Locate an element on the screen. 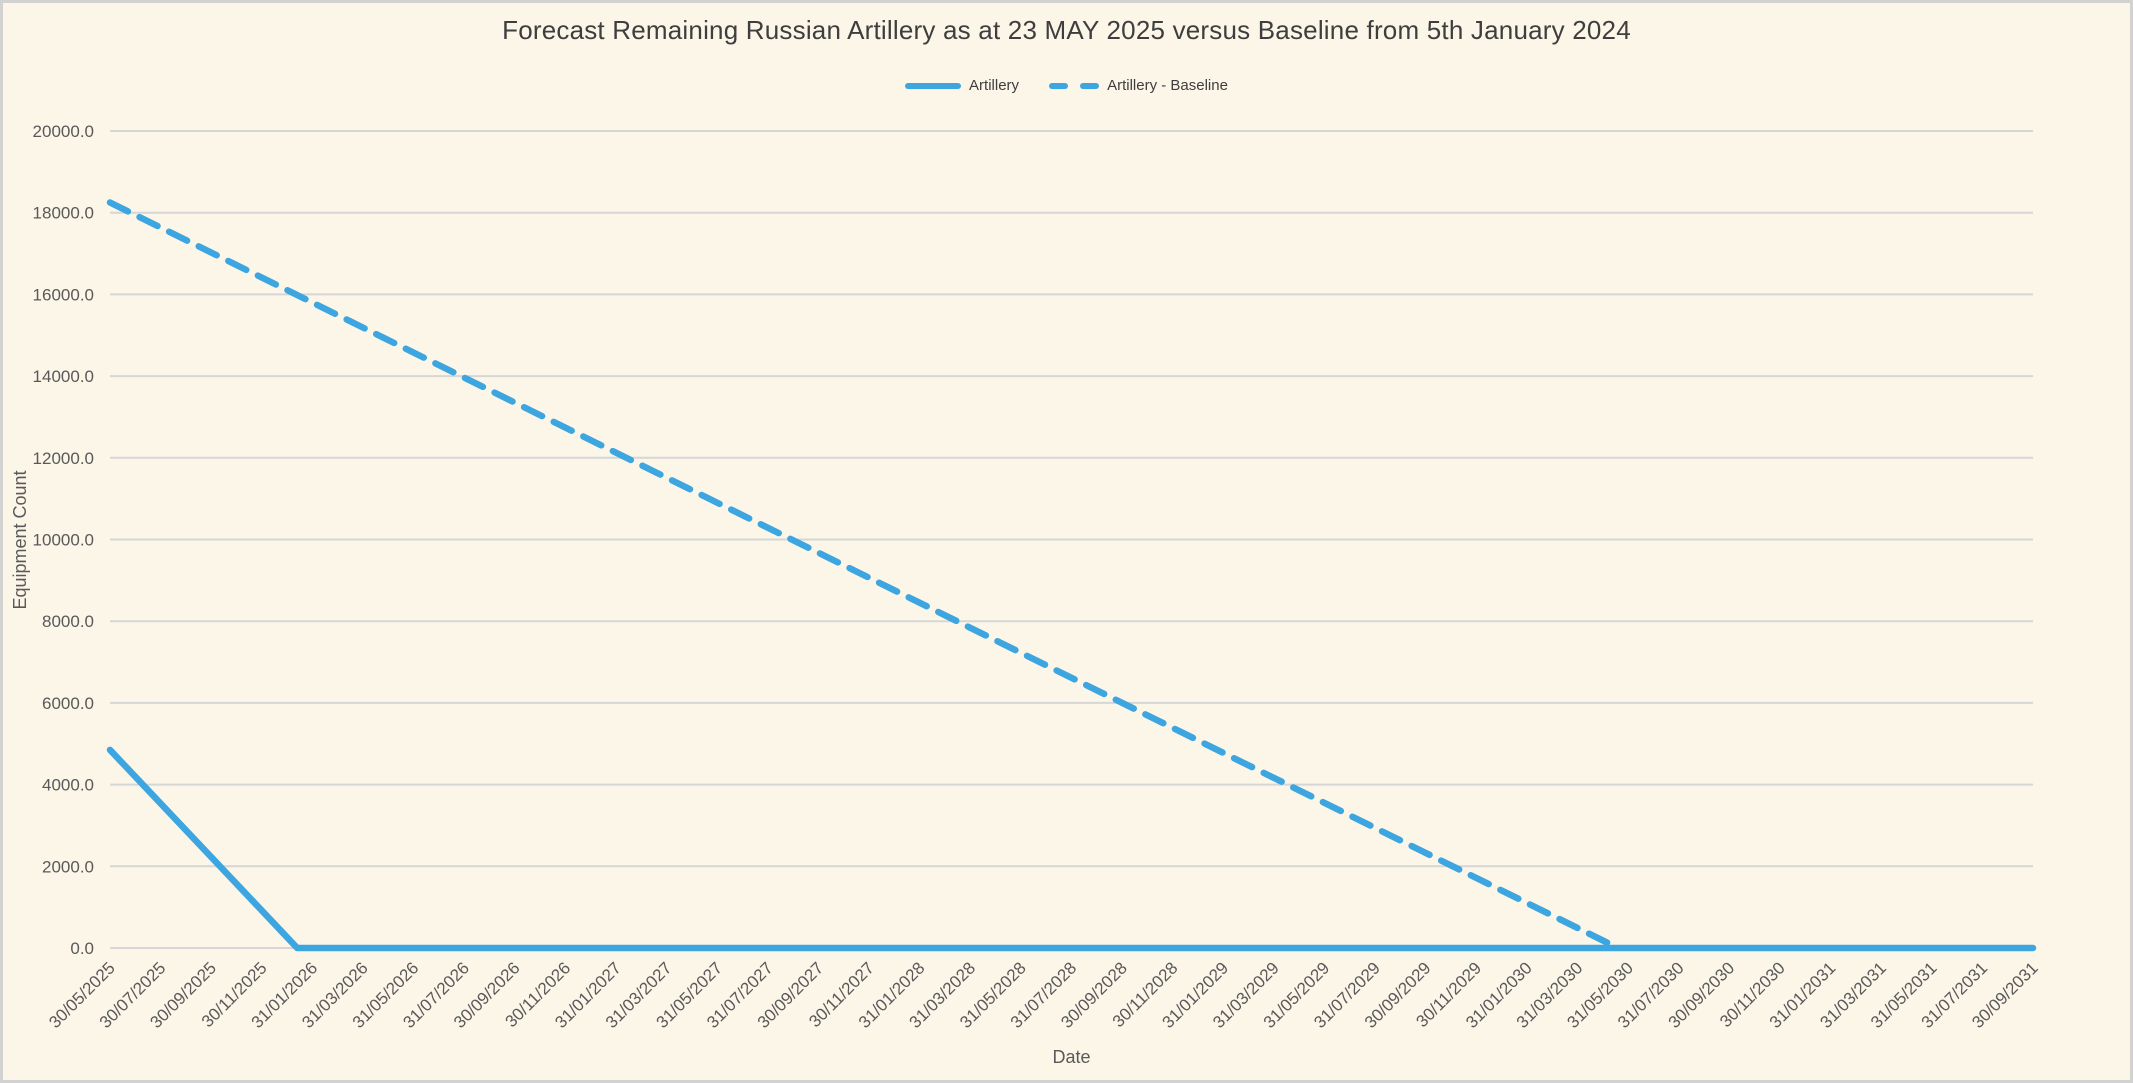 The image size is (2133, 1083). chart-legend: Artillery Artillery - Baseline is located at coordinates (1066, 85).